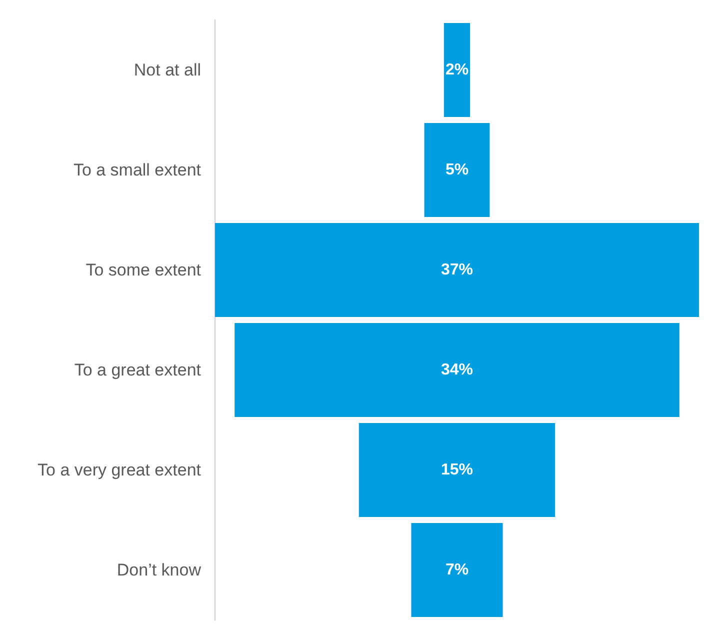 Image resolution: width=709 pixels, height=630 pixels. Describe the element at coordinates (167, 70) in the screenshot. I see `category-label: Not at all` at that location.